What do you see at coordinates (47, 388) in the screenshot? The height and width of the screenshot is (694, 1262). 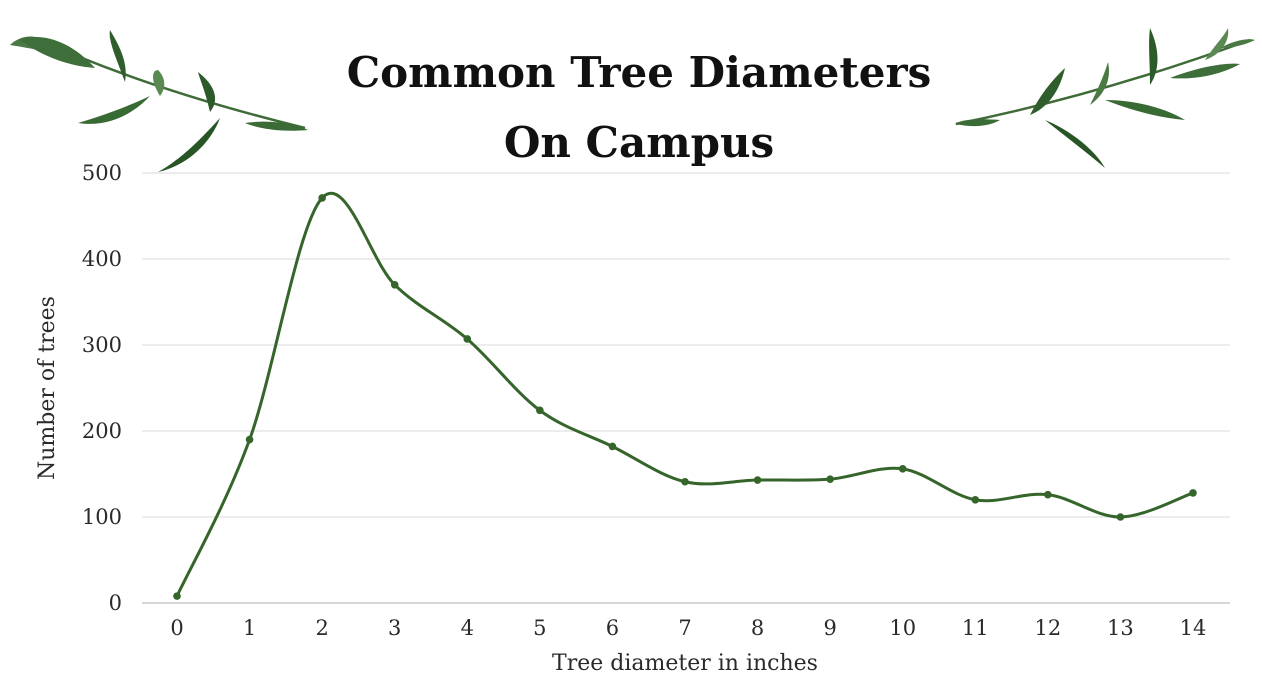 I see `y-axis-label: Number of trees` at bounding box center [47, 388].